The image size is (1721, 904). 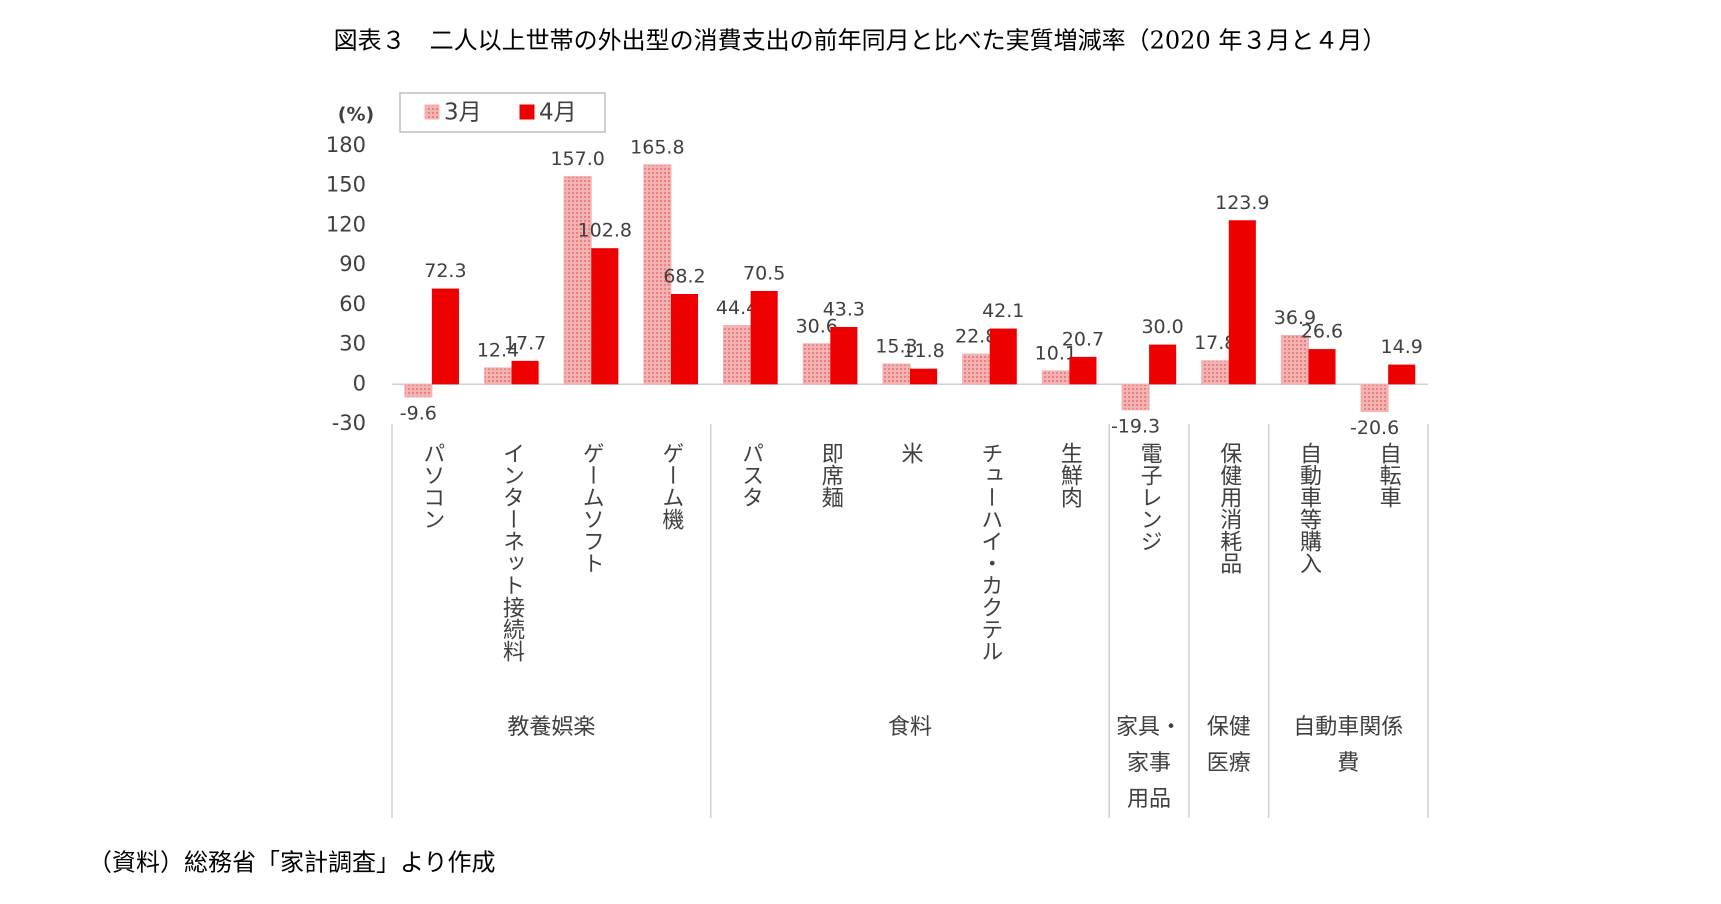 I want to click on value-label: 44.4, so click(x=737, y=308).